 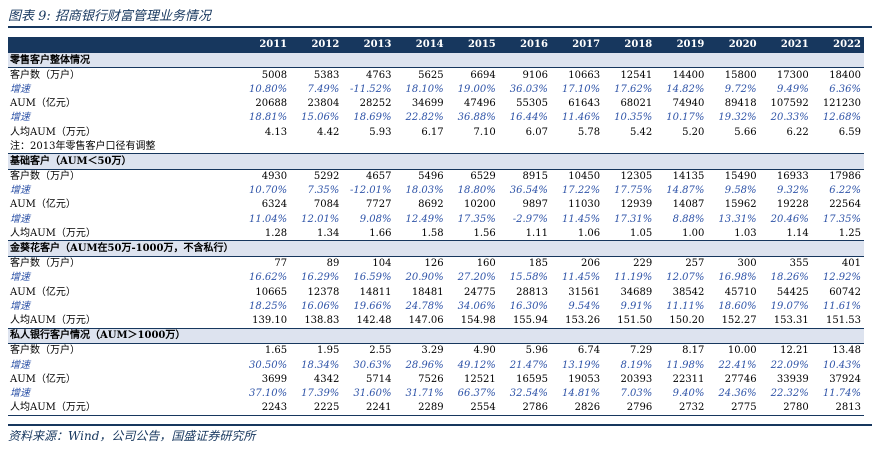 I want to click on table-cell: 12.92%, so click(x=841, y=278).